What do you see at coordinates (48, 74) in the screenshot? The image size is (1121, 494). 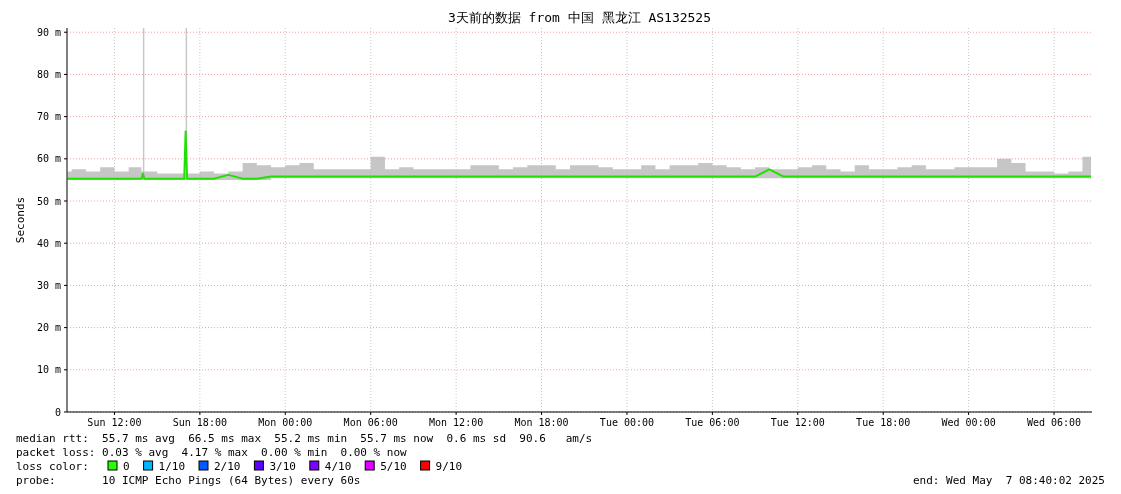 I see `y-tick-label: 80 m` at bounding box center [48, 74].